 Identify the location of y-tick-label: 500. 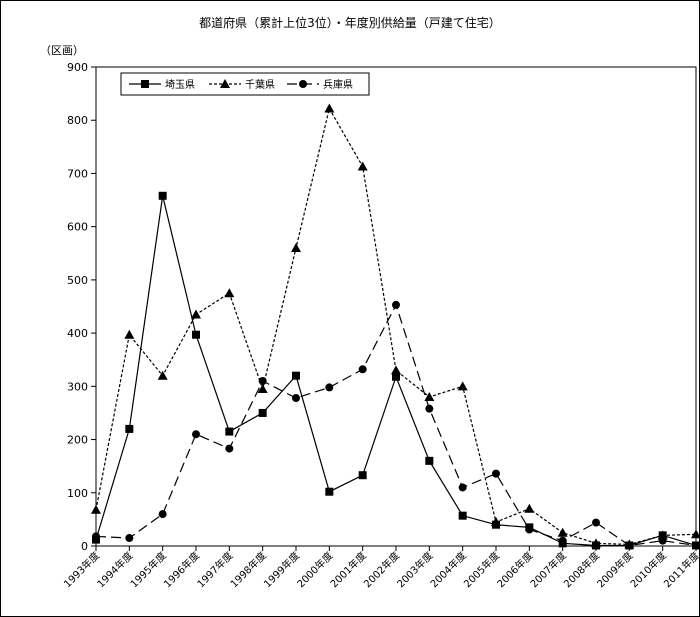
(77, 280).